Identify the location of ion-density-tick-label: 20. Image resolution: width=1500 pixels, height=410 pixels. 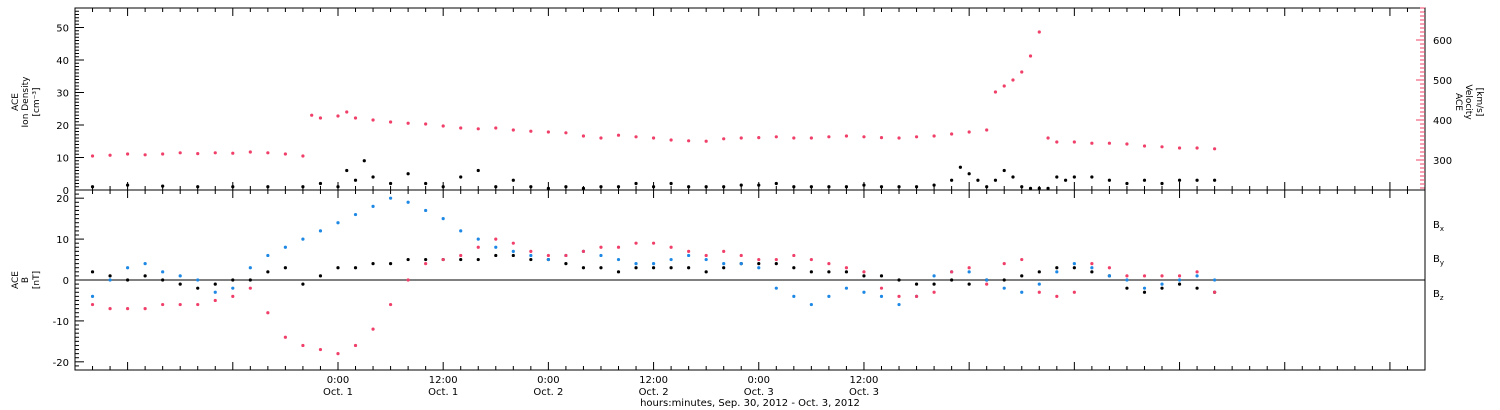
(62, 126).